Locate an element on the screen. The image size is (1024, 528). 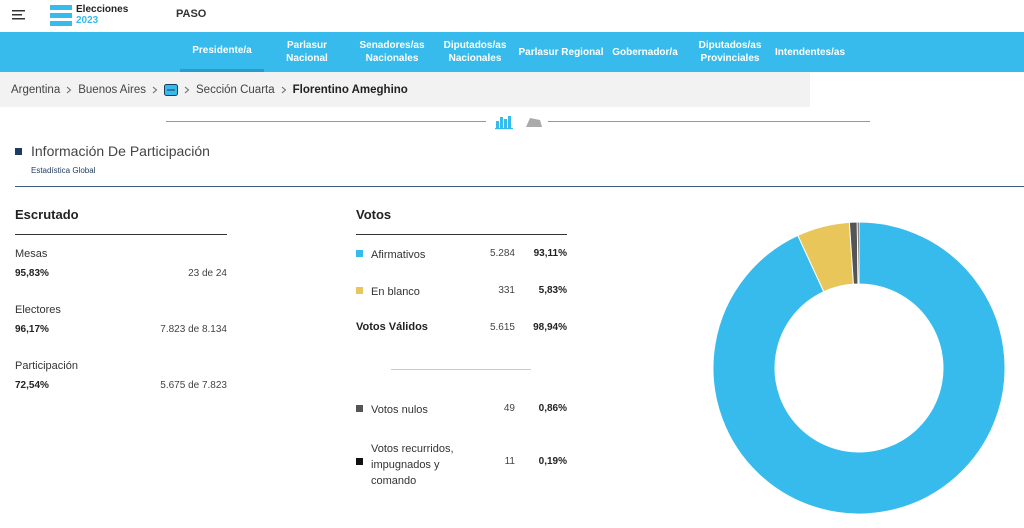
vote-label: Afirmativos is located at coordinates (398, 255).